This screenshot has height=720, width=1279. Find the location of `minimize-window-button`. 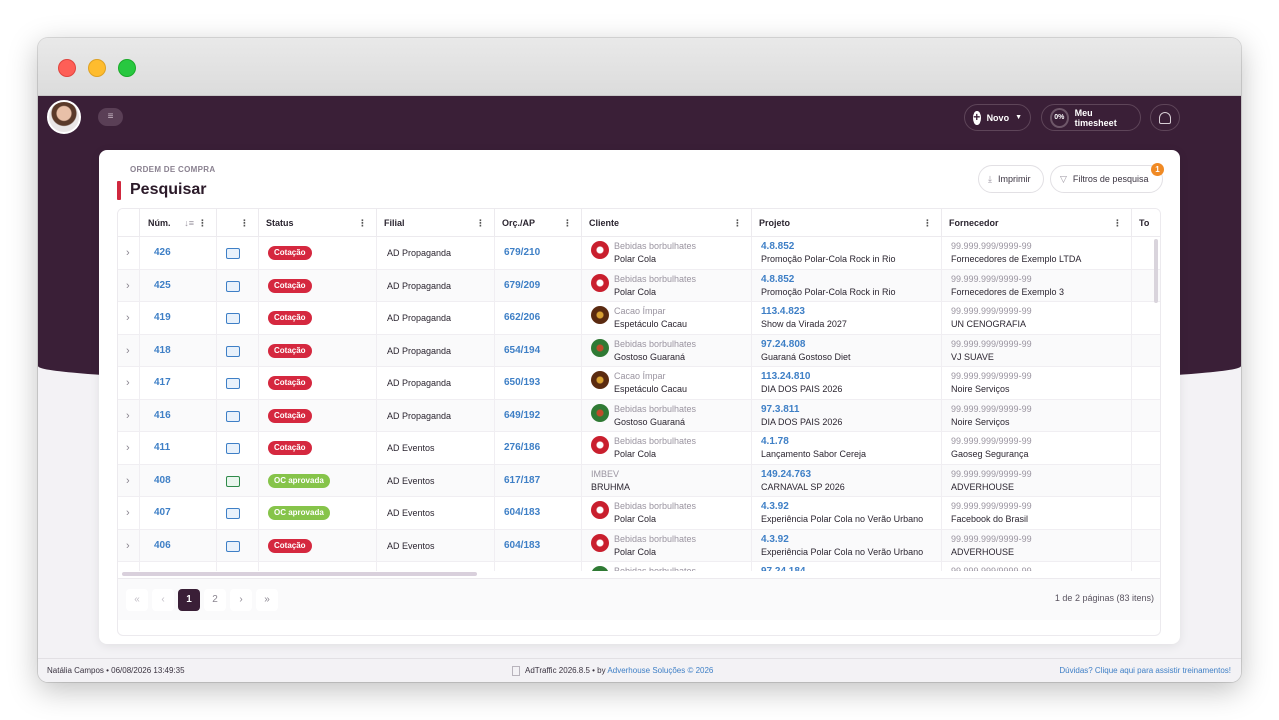

minimize-window-button is located at coordinates (97, 68).